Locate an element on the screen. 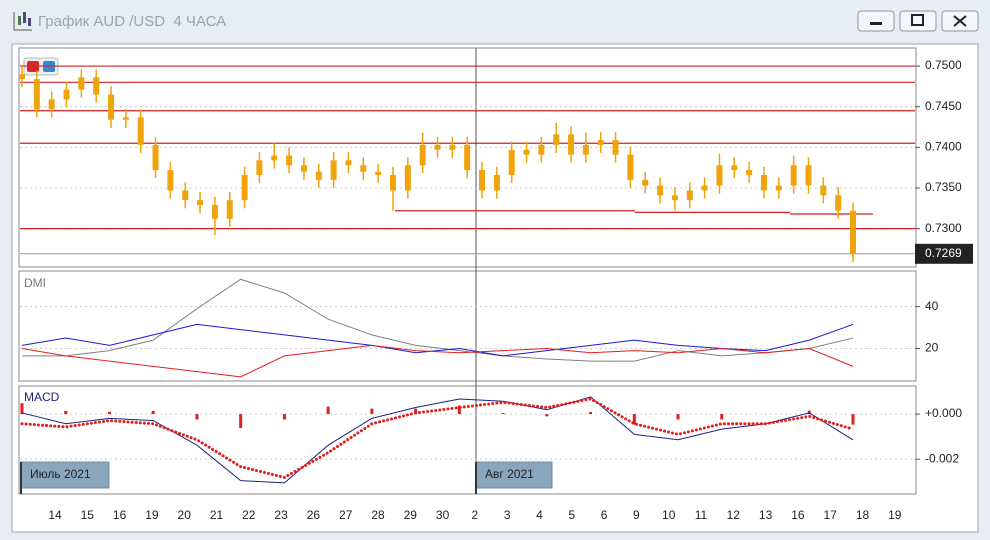 The width and height of the screenshot is (990, 540). x-tick-label: 13 is located at coordinates (766, 515).